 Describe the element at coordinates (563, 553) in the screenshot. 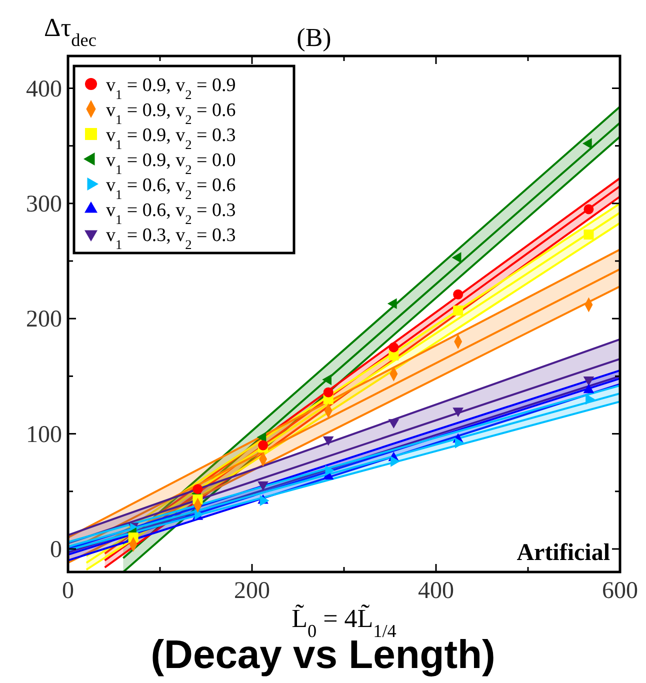

I see `annotation: Artificial` at that location.